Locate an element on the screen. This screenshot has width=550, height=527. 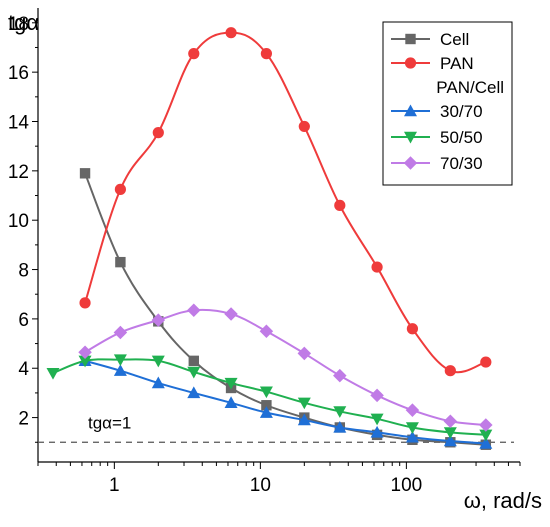
legend-marker-pan is located at coordinates (410, 63).